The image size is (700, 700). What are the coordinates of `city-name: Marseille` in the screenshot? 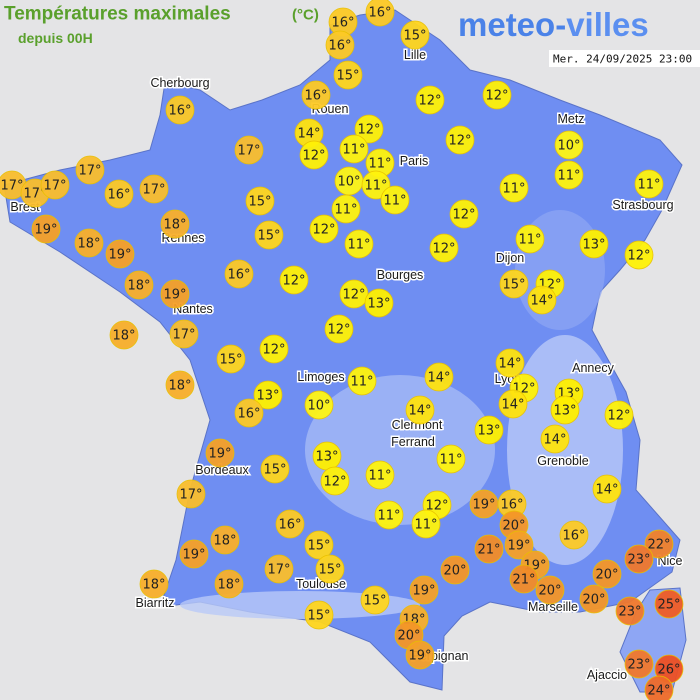 It's located at (553, 607).